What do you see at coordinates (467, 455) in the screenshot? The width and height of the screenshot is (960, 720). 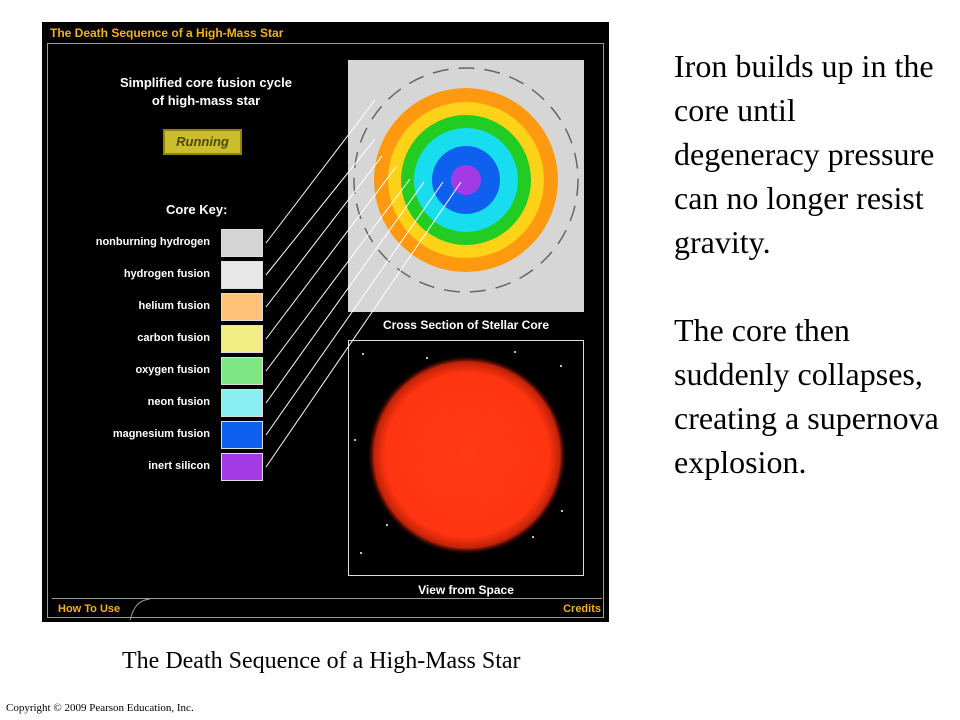 I see `star-sphere` at bounding box center [467, 455].